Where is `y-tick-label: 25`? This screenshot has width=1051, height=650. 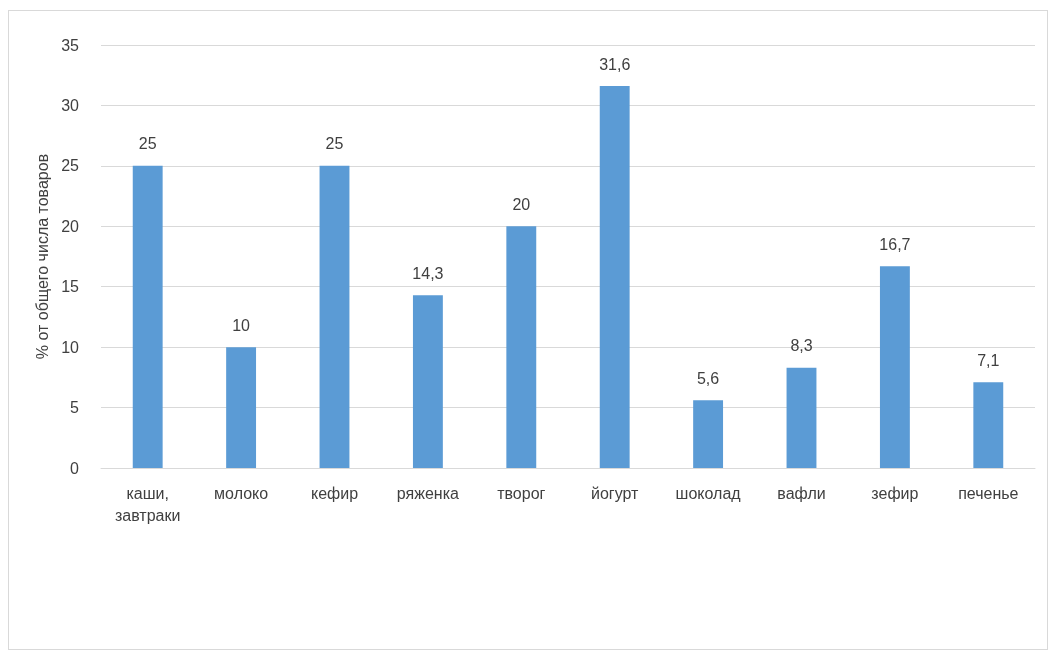
y-tick-label: 25 is located at coordinates (70, 166).